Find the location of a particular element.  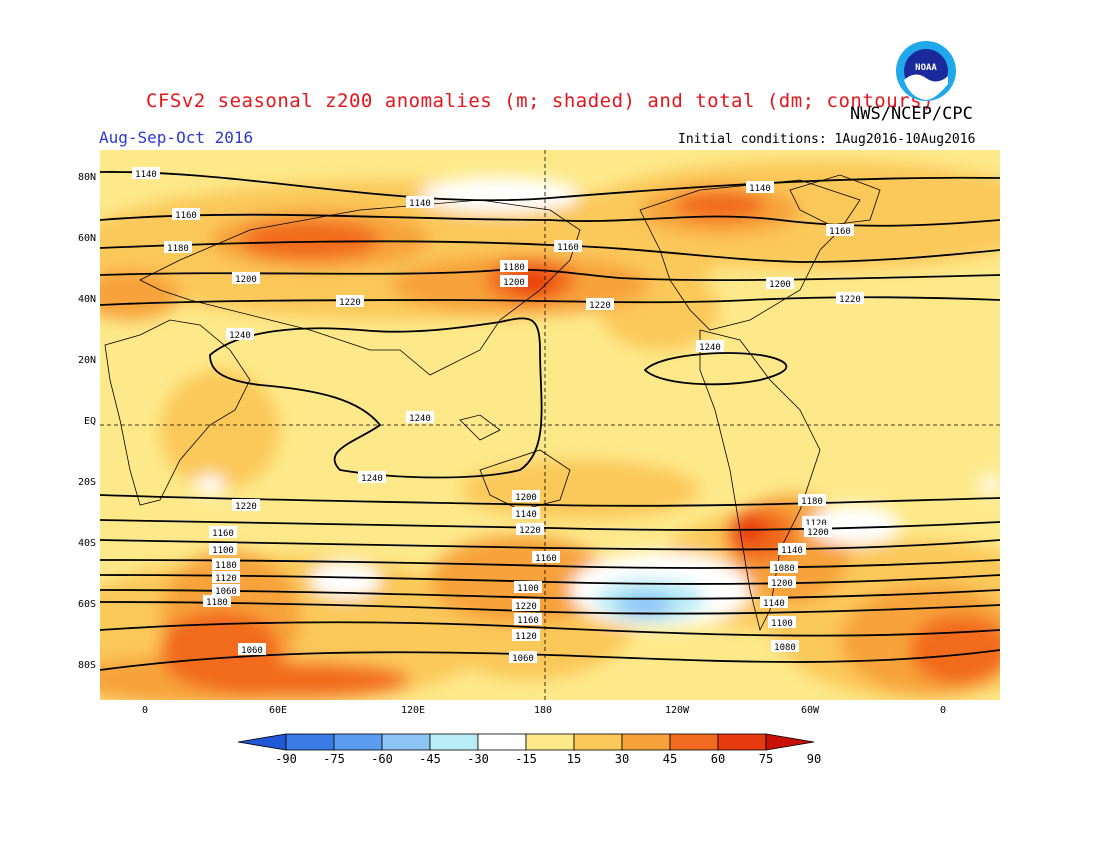

colorbar-arrow-high is located at coordinates (790, 742).